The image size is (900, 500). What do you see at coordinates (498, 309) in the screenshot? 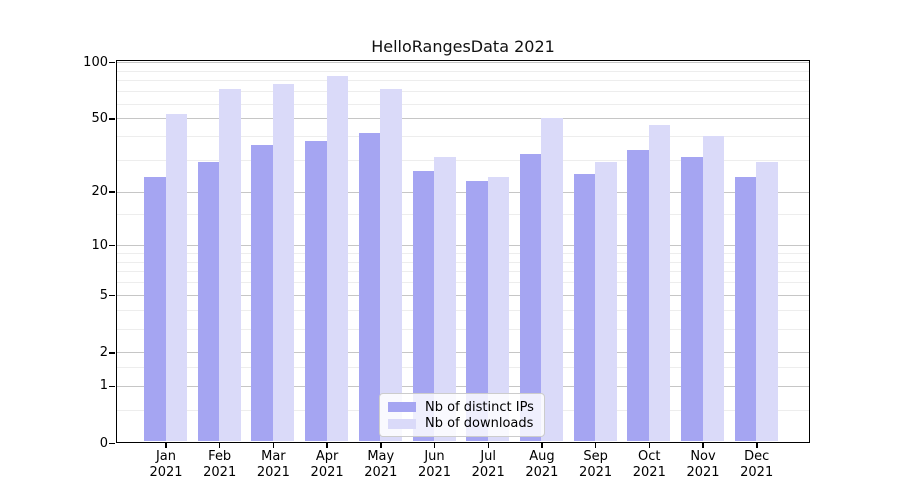
I see `bar-downloads-jul` at bounding box center [498, 309].